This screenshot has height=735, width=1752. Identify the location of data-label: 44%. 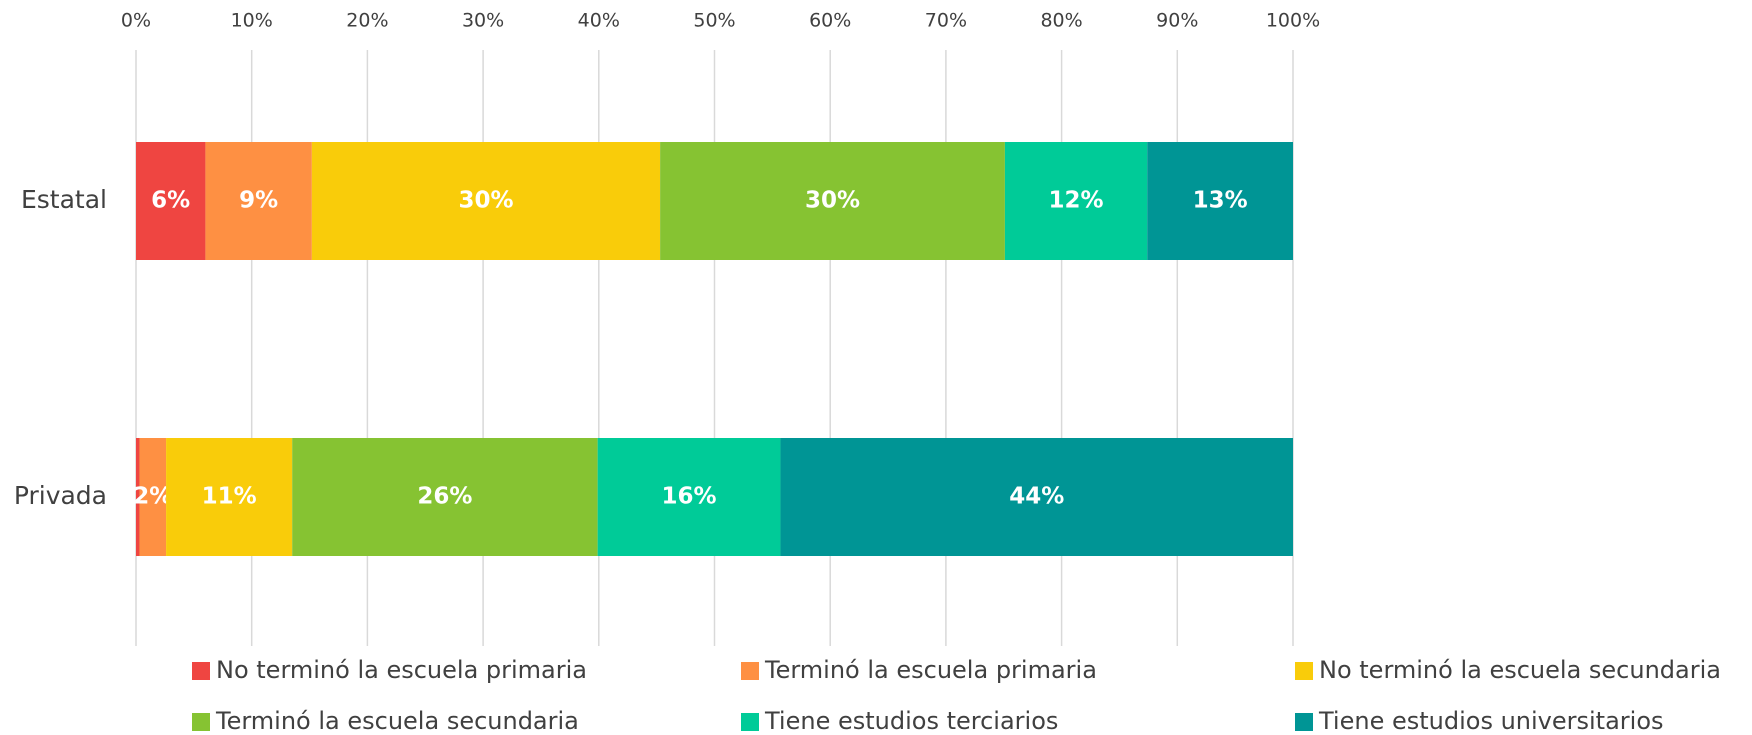
(1036, 497).